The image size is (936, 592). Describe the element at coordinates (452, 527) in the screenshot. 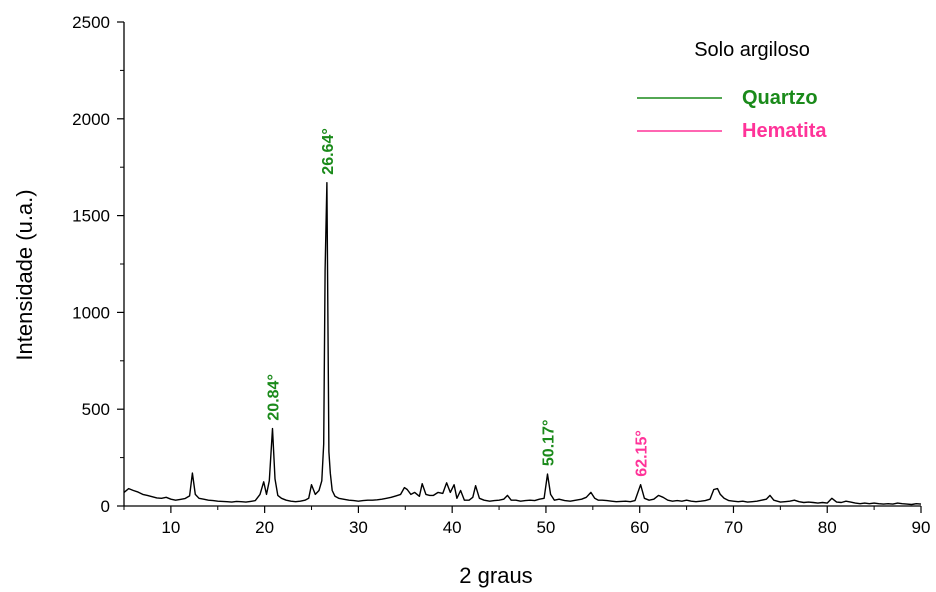

I see `x-tick-label: 40` at that location.